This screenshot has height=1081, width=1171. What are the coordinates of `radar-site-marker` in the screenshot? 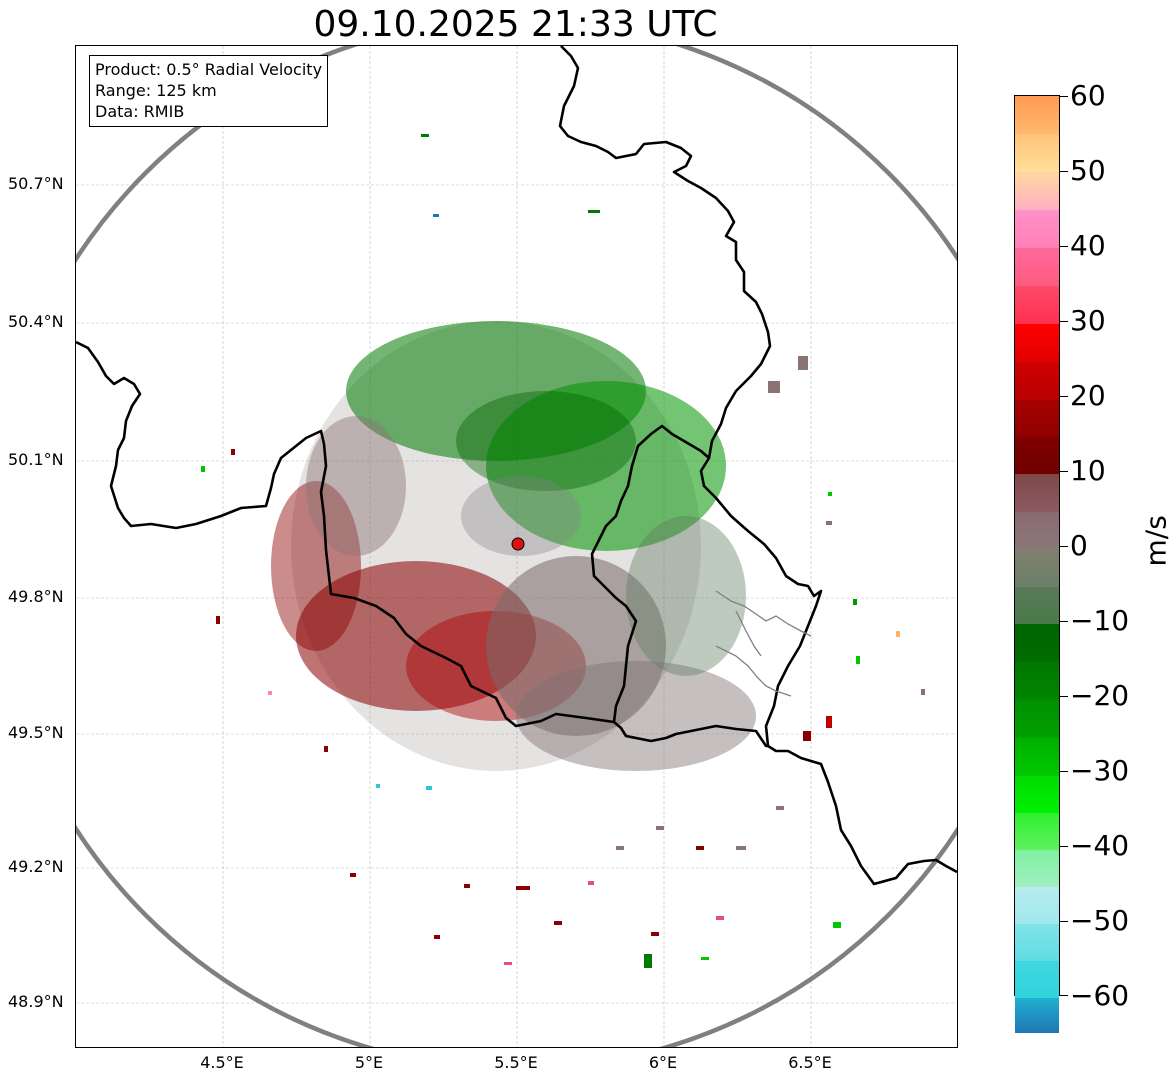 It's located at (518, 544).